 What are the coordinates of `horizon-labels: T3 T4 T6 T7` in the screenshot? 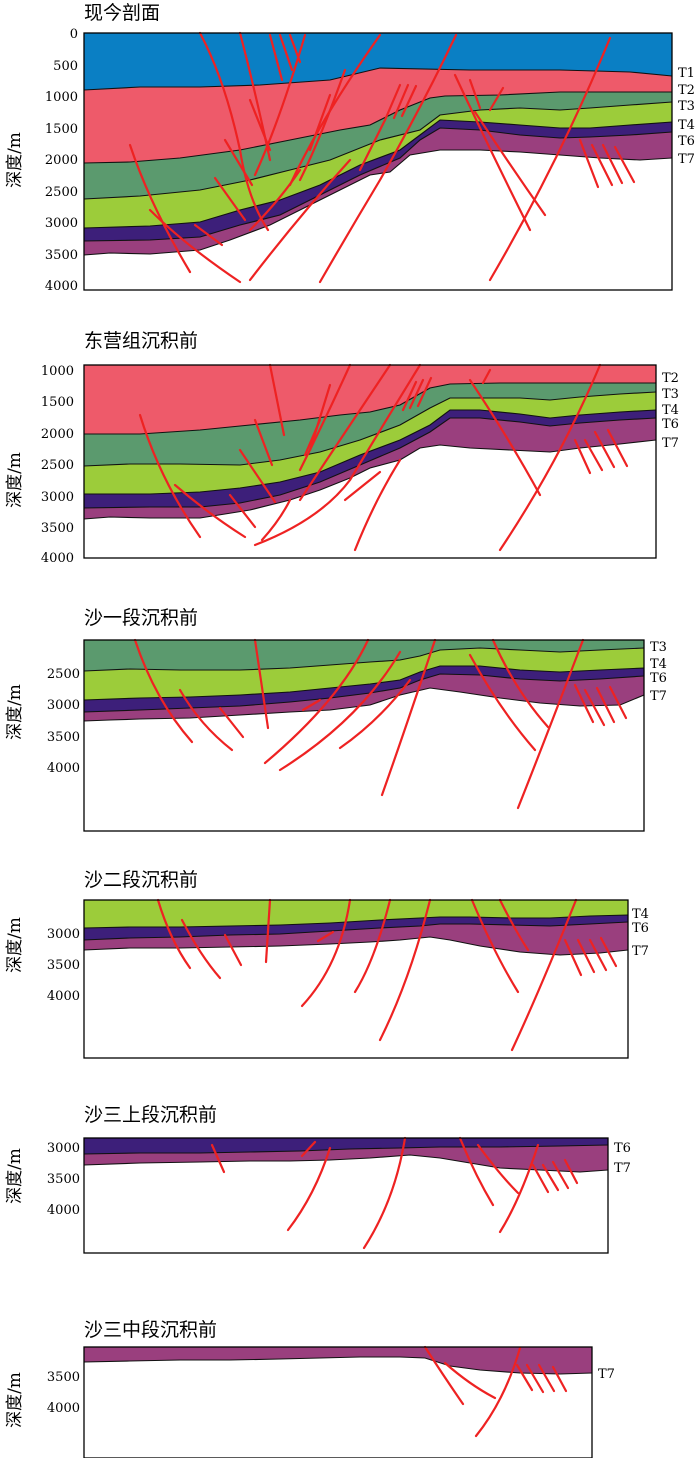 It's located at (658, 672).